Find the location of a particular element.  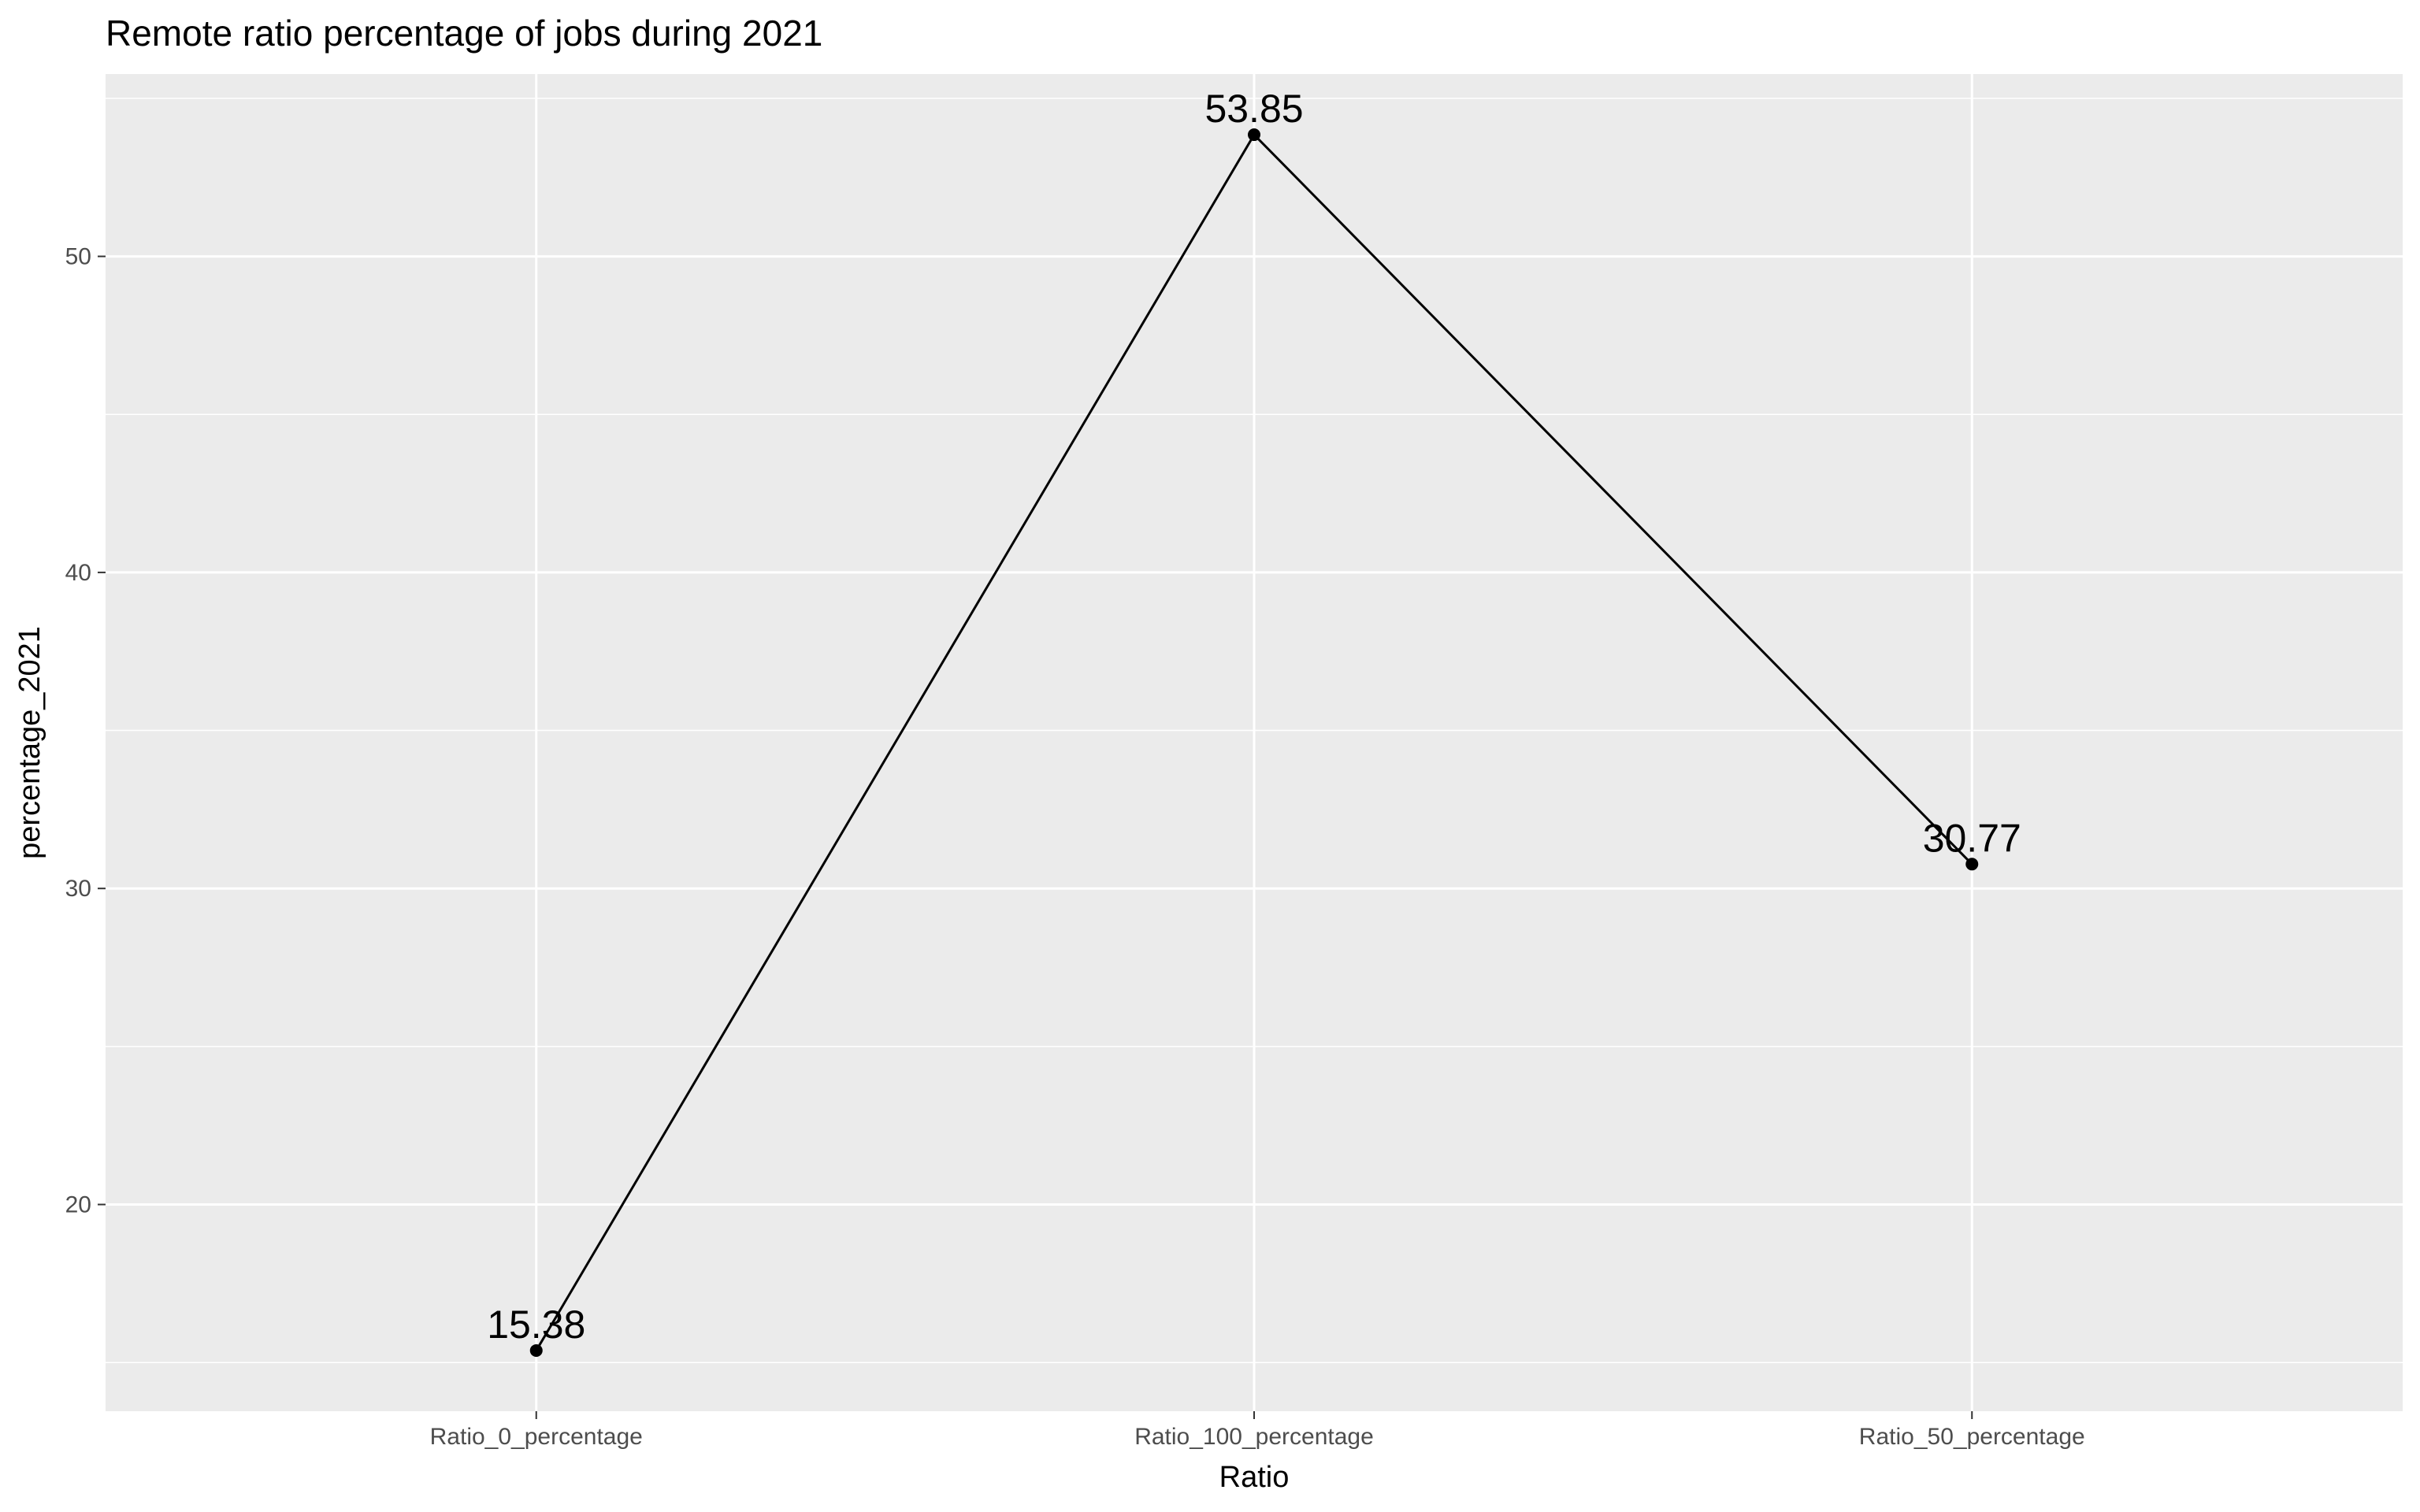

y-tick-label: 40 is located at coordinates (78, 573).